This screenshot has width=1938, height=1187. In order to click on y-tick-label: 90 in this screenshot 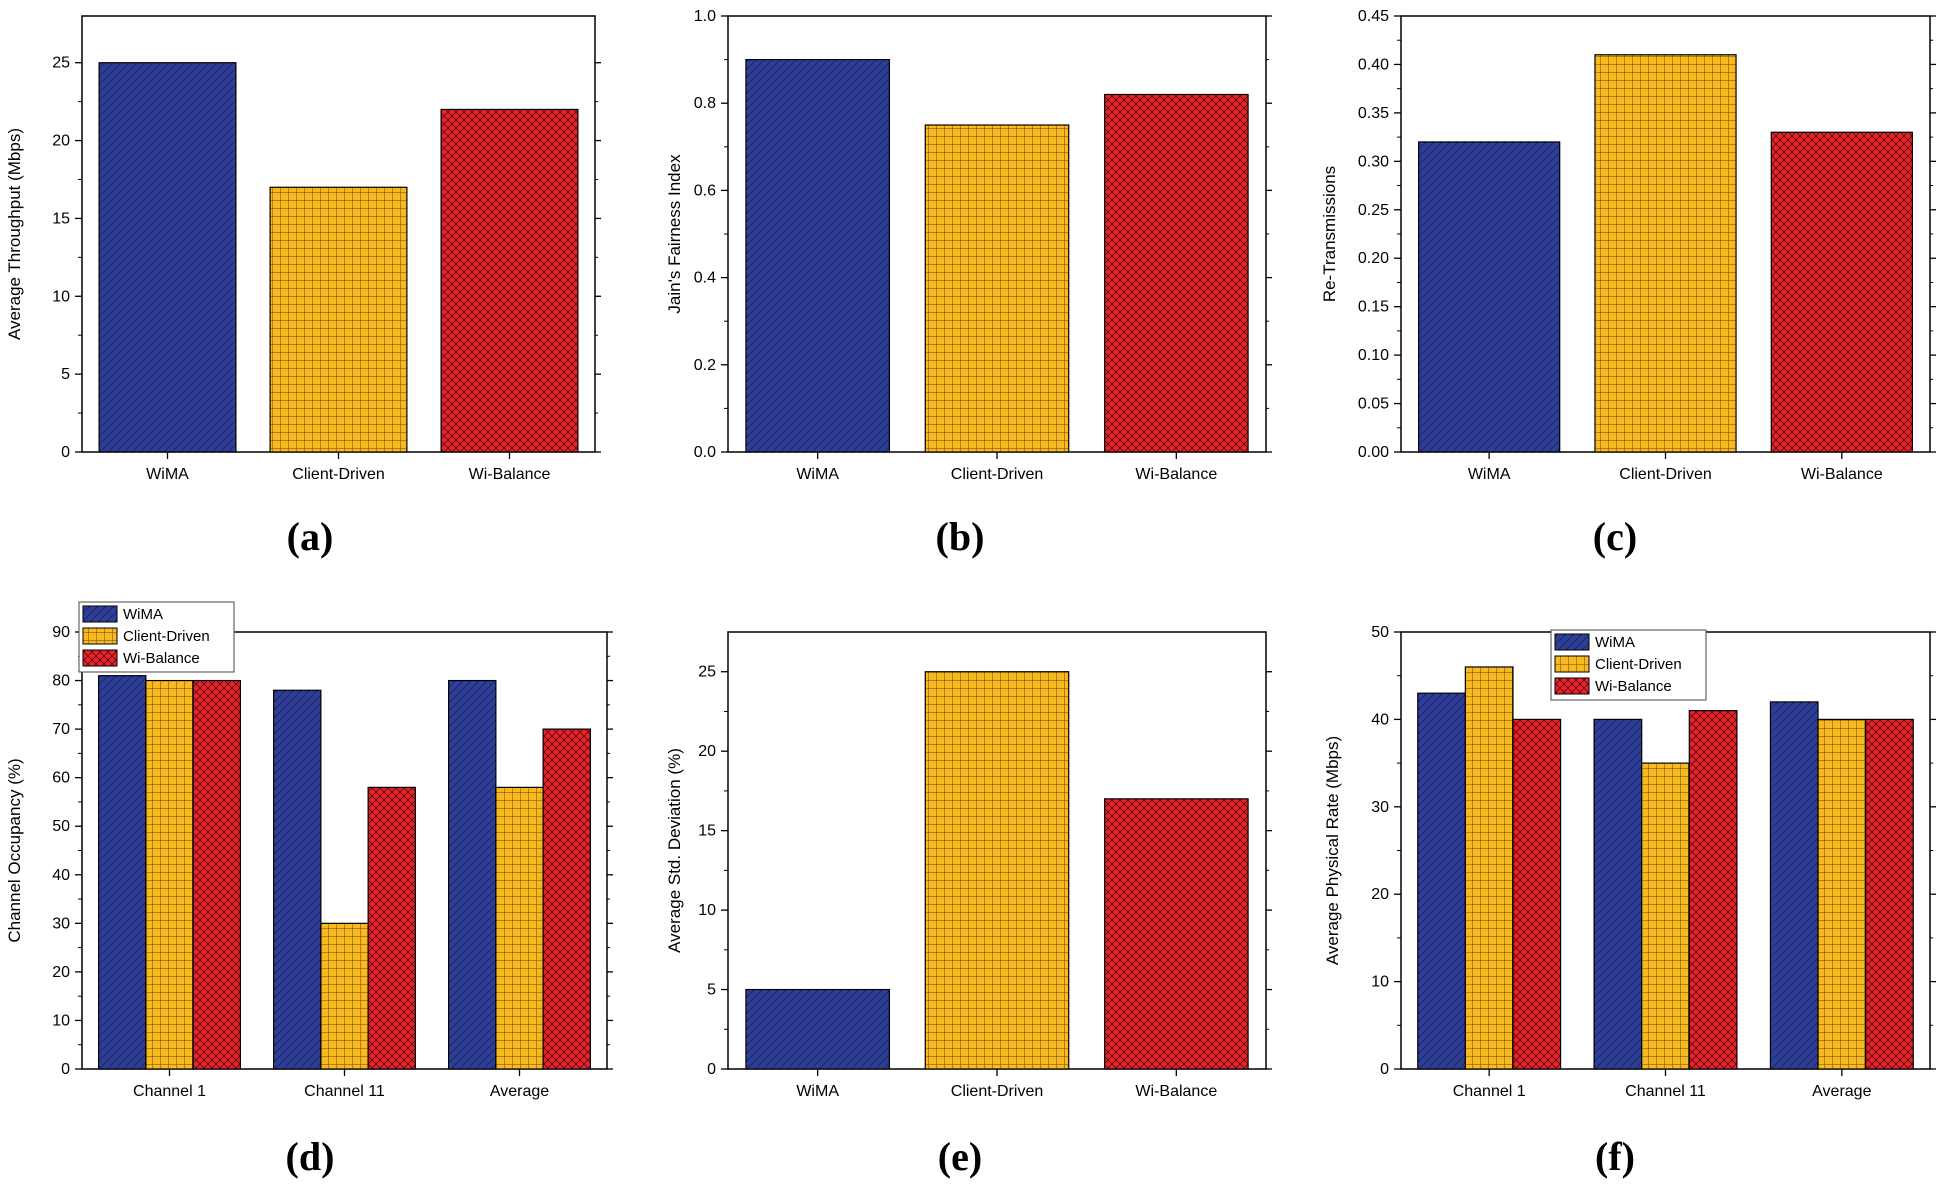, I will do `click(61, 632)`.